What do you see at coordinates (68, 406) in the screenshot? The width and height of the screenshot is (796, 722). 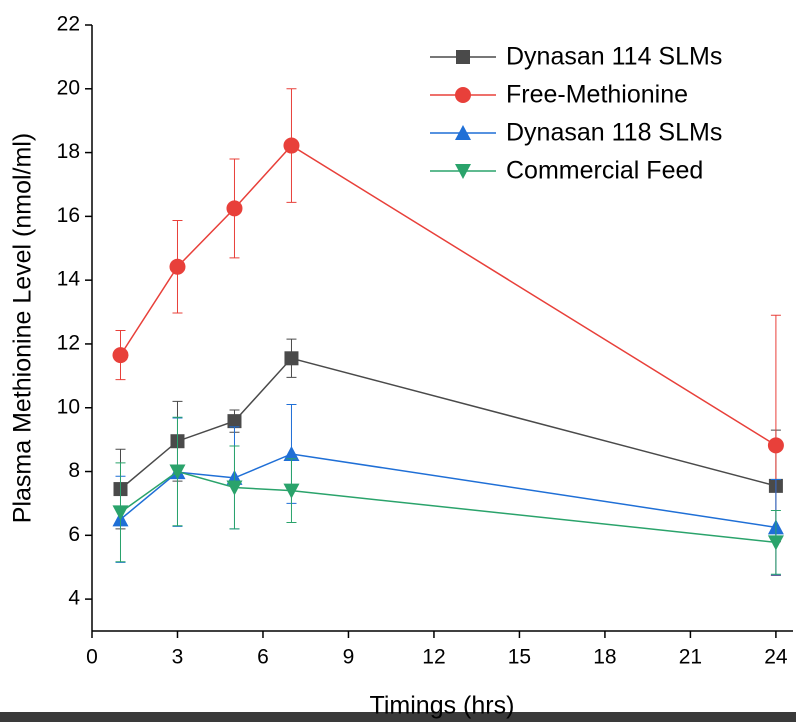 I see `y-tick-label: 10` at bounding box center [68, 406].